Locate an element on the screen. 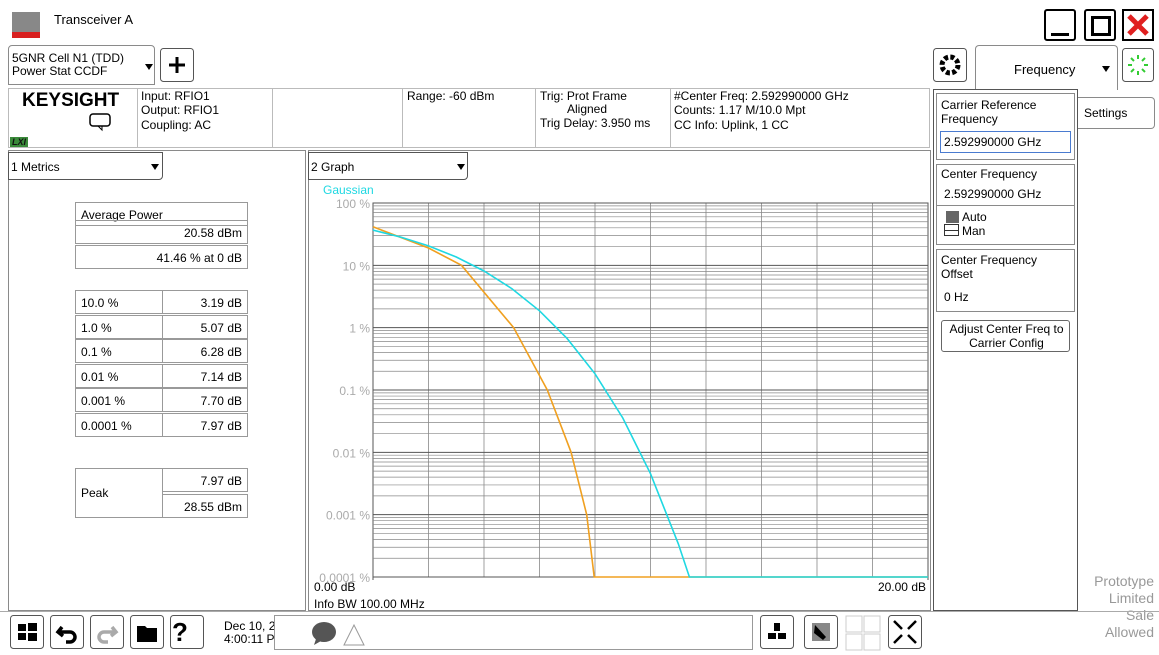 The image size is (1159, 655). metric-value: 28.55 dBm is located at coordinates (212, 507).